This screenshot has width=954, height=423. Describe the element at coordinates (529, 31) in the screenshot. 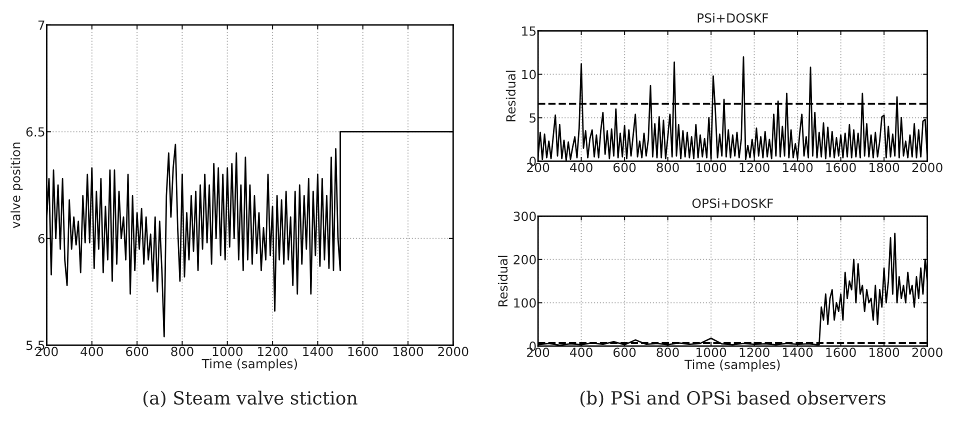

I see `y-tick-label: 15` at that location.